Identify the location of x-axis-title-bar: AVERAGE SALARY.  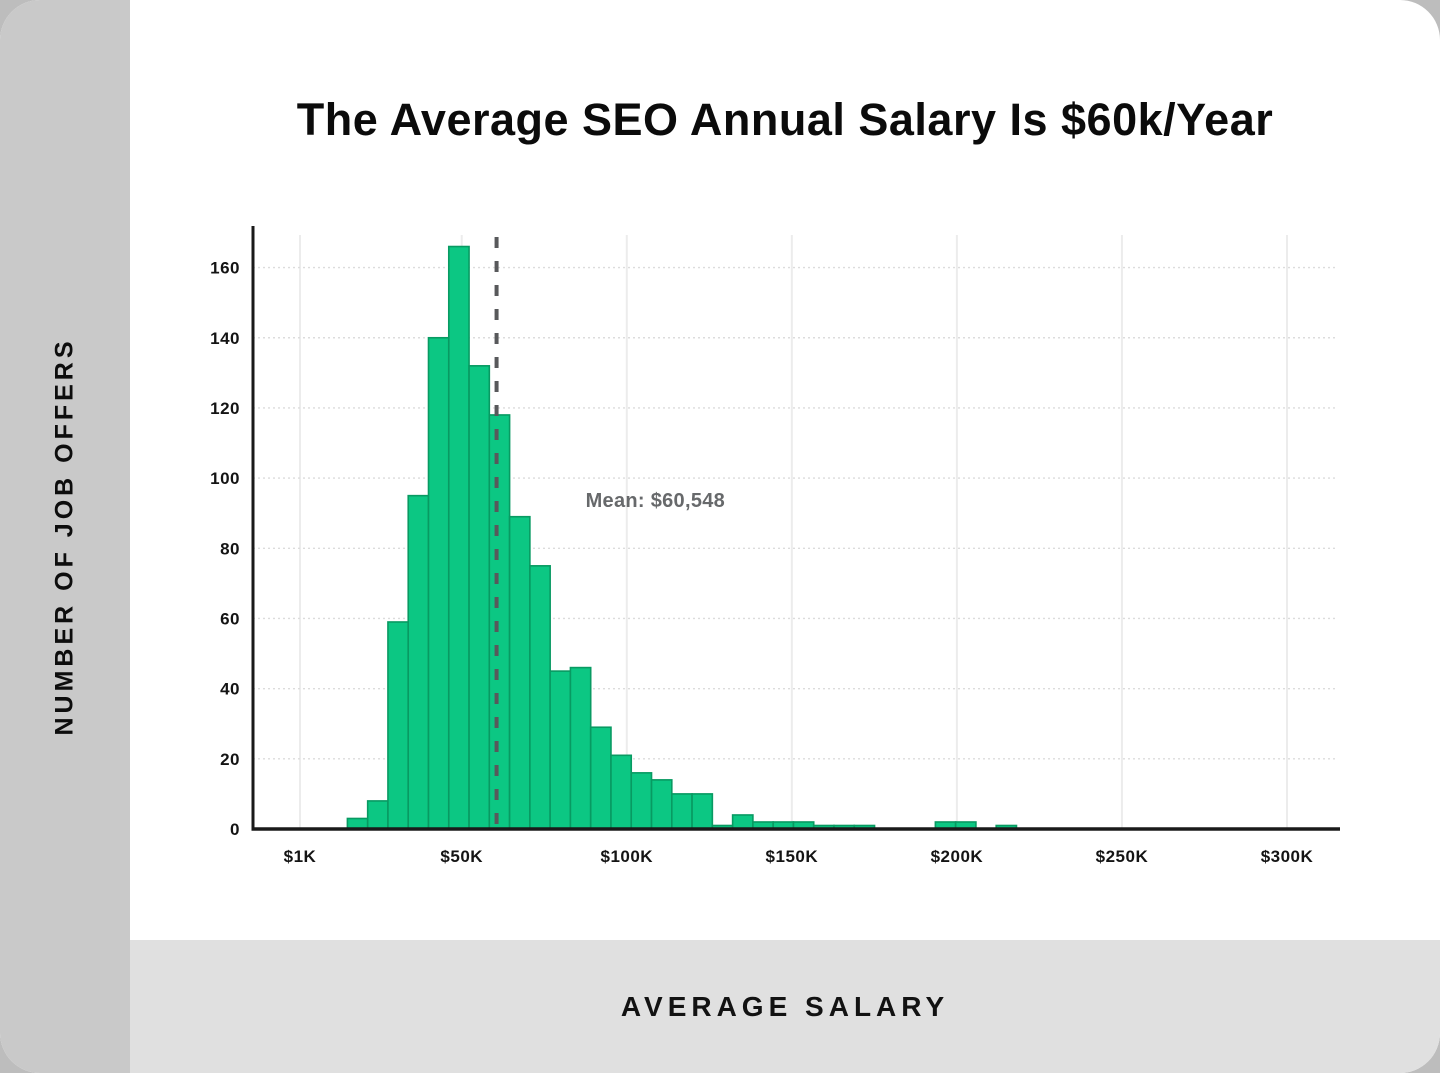
(785, 1006).